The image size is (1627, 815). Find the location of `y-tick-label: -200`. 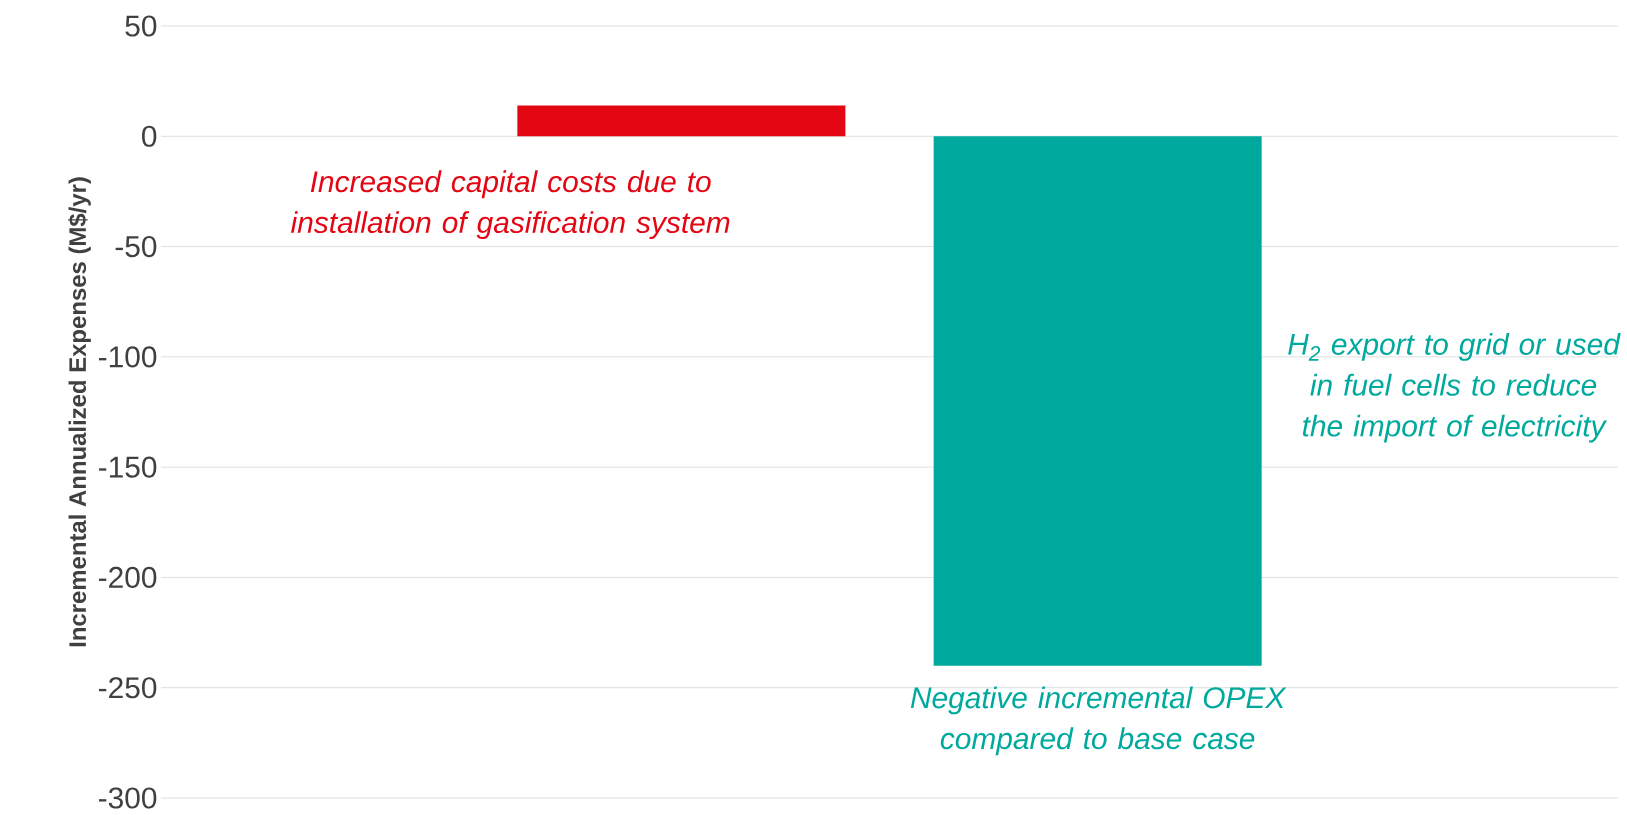

y-tick-label: -200 is located at coordinates (127, 577).